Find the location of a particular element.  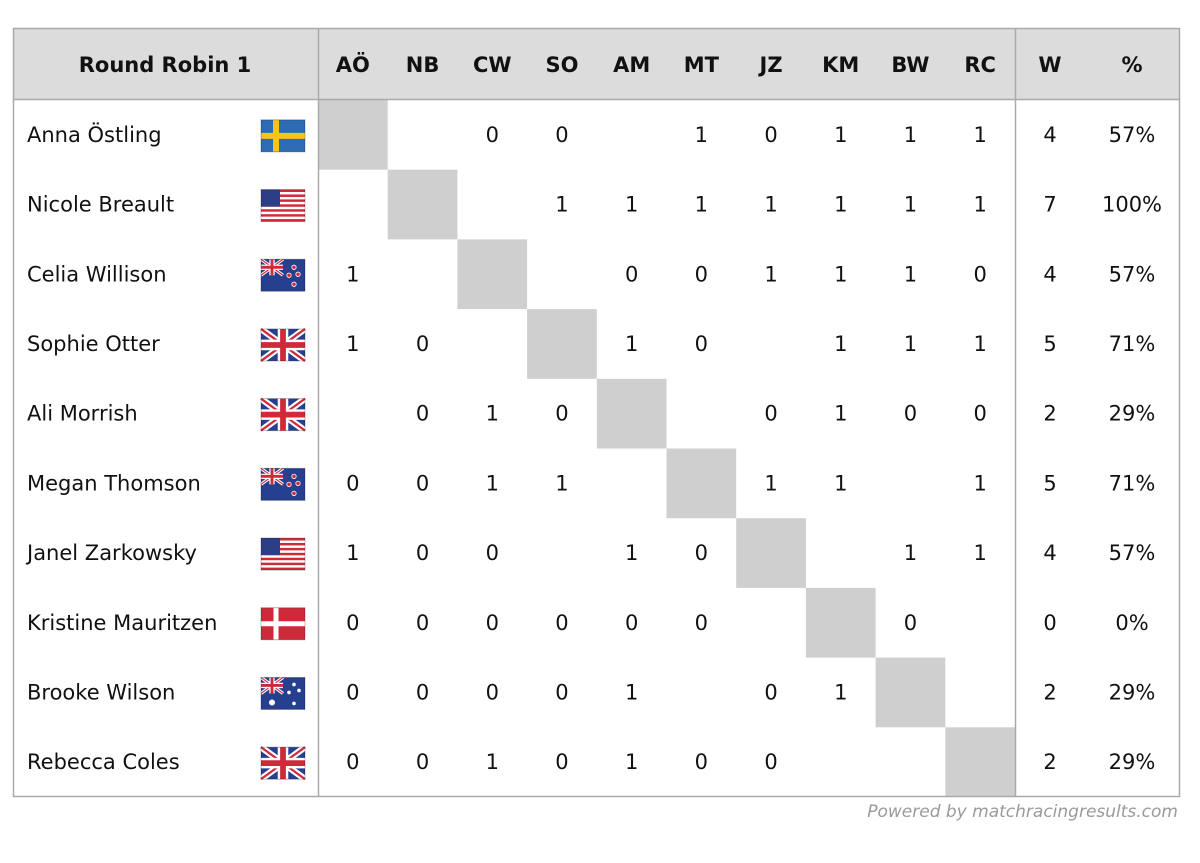

player-name: Celia Willison is located at coordinates (97, 274).